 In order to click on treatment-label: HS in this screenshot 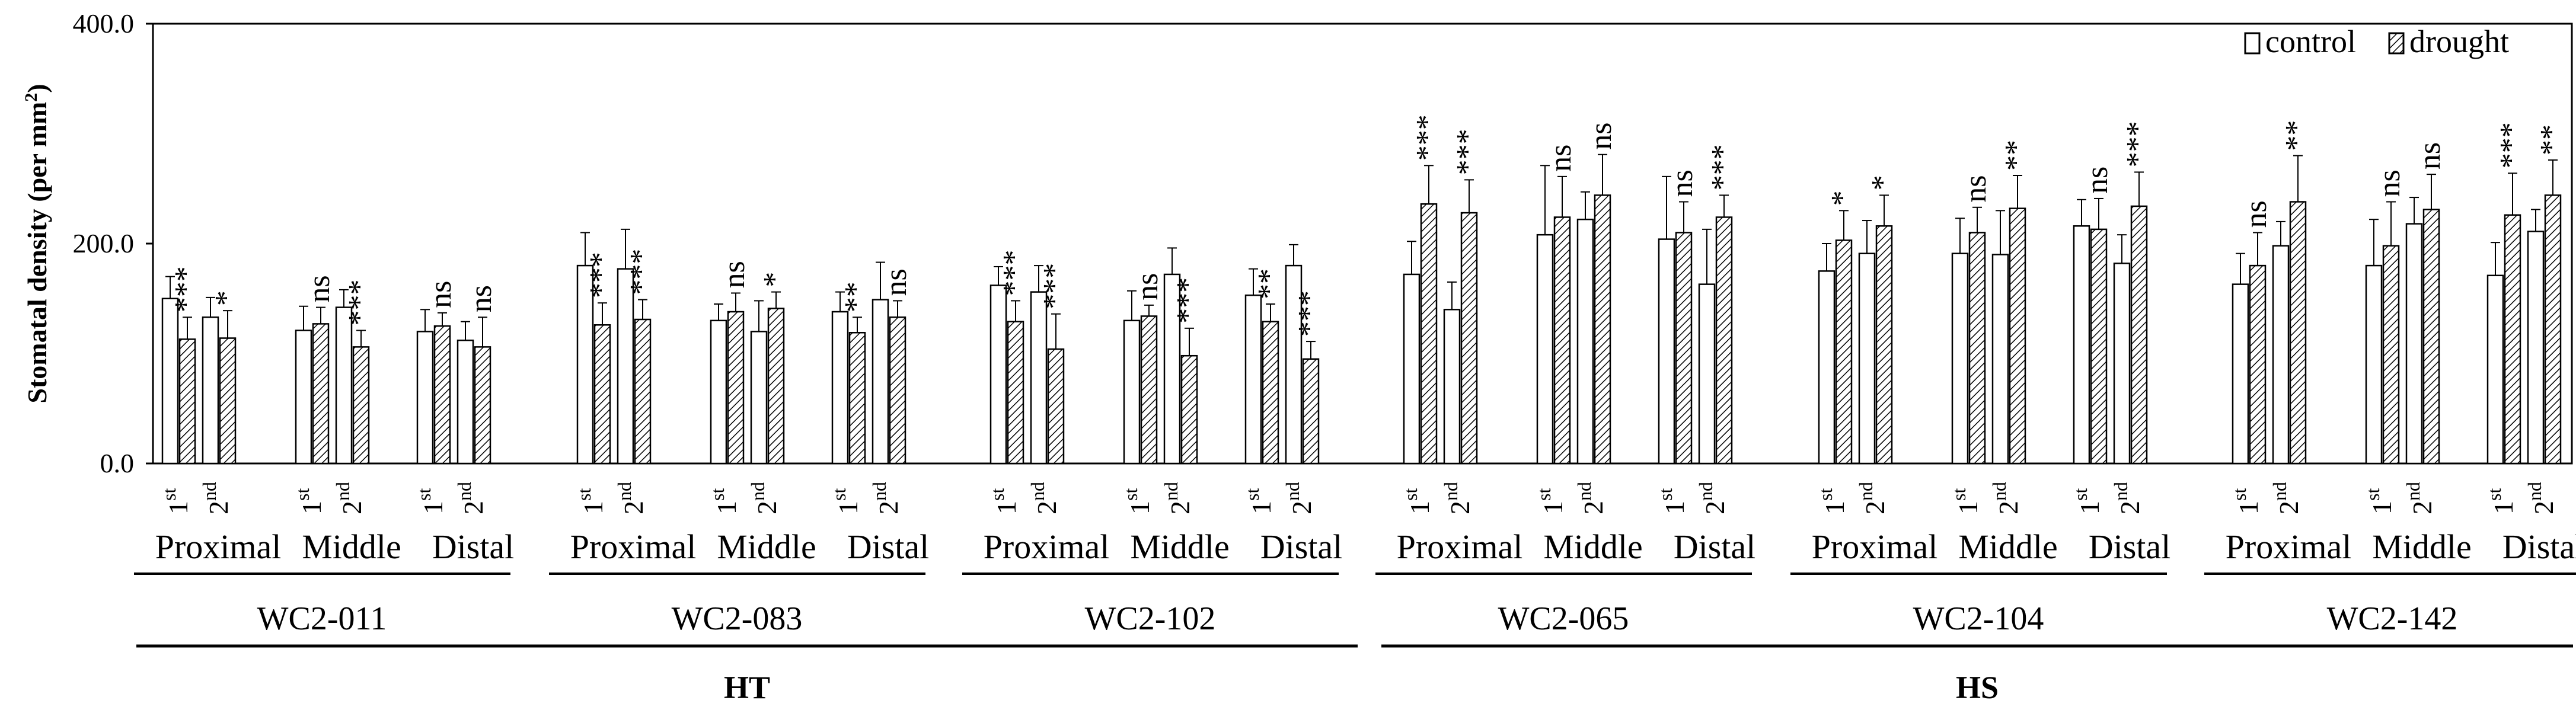, I will do `click(1977, 687)`.